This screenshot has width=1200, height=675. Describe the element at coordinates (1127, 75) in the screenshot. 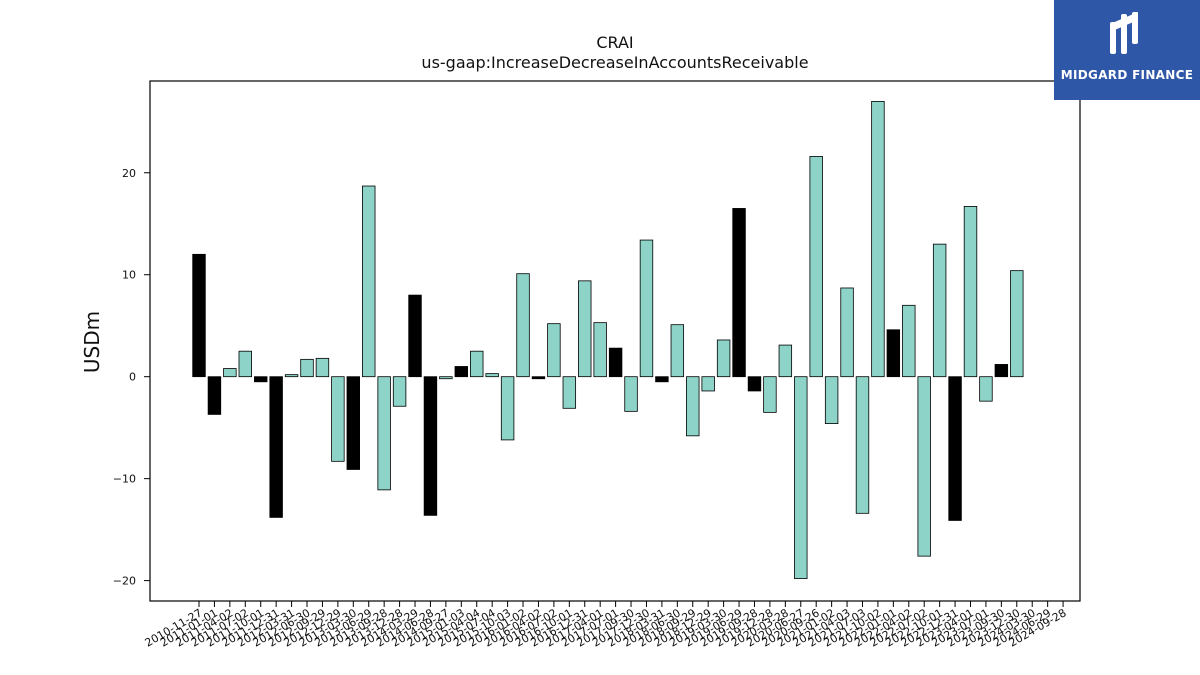

I see `logo-text: MIDGARD FINANCE` at that location.